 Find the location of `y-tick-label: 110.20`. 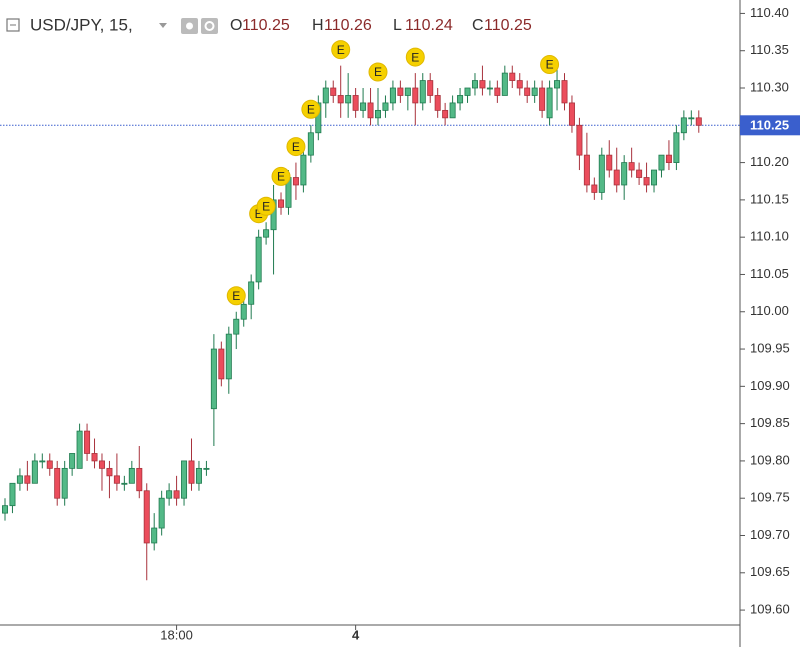

y-tick-label: 110.20 is located at coordinates (769, 161).